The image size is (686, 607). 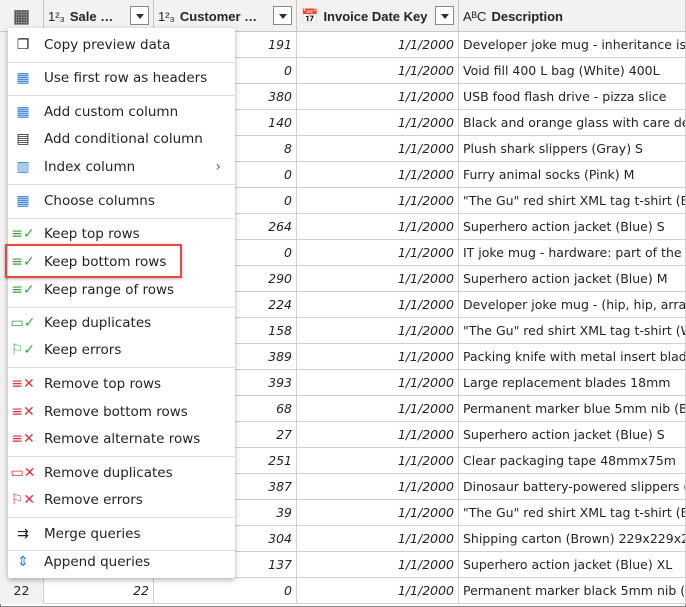 I want to click on cell-customer-key: 158, so click(x=225, y=331).